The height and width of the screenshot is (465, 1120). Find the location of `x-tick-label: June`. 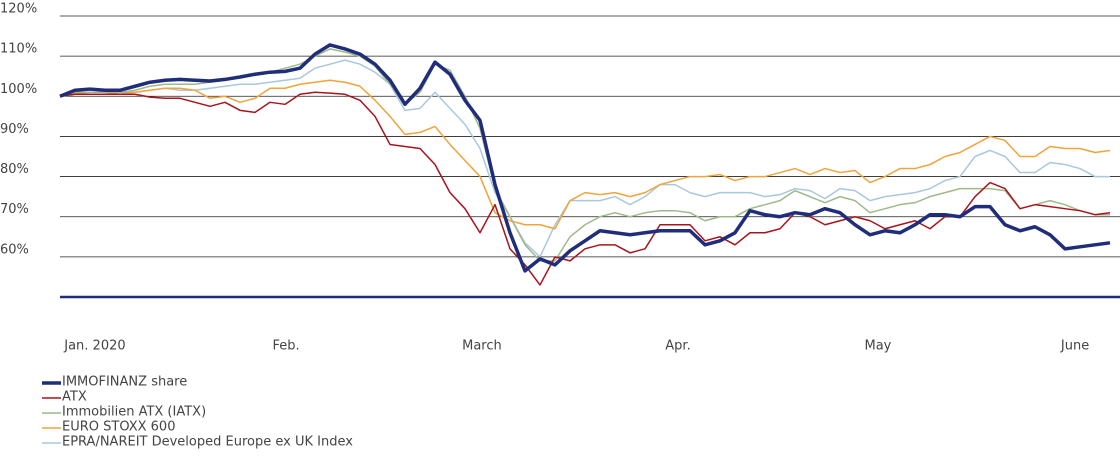

x-tick-label: June is located at coordinates (1074, 346).